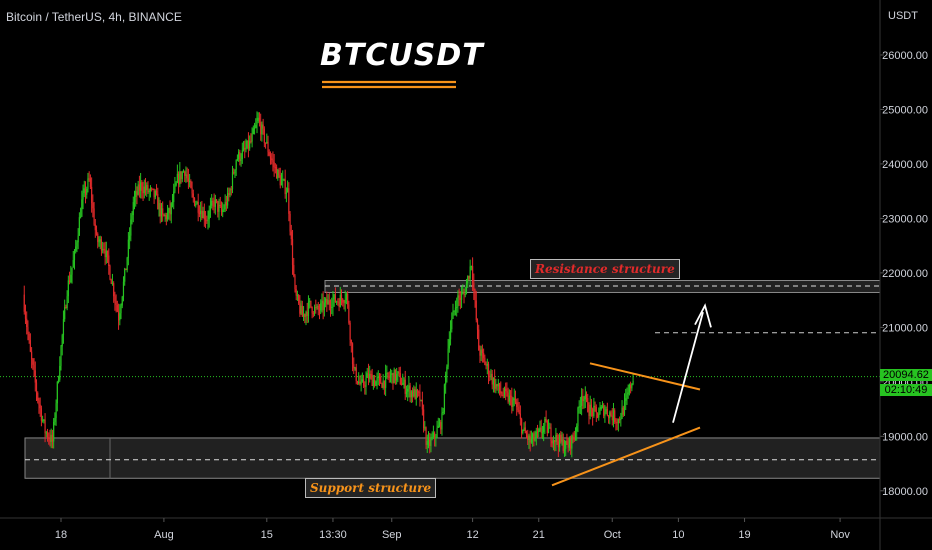 The height and width of the screenshot is (550, 932). Describe the element at coordinates (744, 535) in the screenshot. I see `x-tick-label: 19` at that location.